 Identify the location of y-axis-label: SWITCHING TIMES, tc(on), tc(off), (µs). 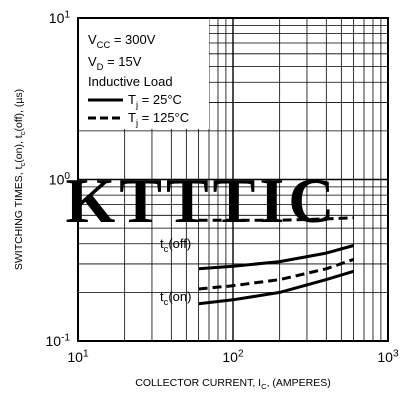
(20, 179).